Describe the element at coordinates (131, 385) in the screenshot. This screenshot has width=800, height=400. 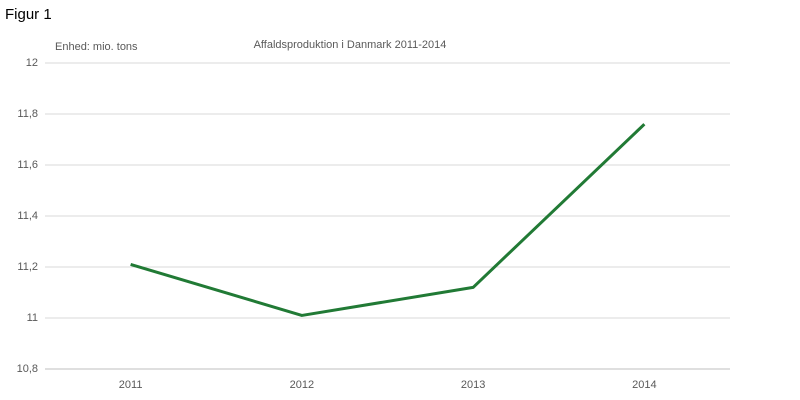
I see `x-tick-label: 2011` at that location.